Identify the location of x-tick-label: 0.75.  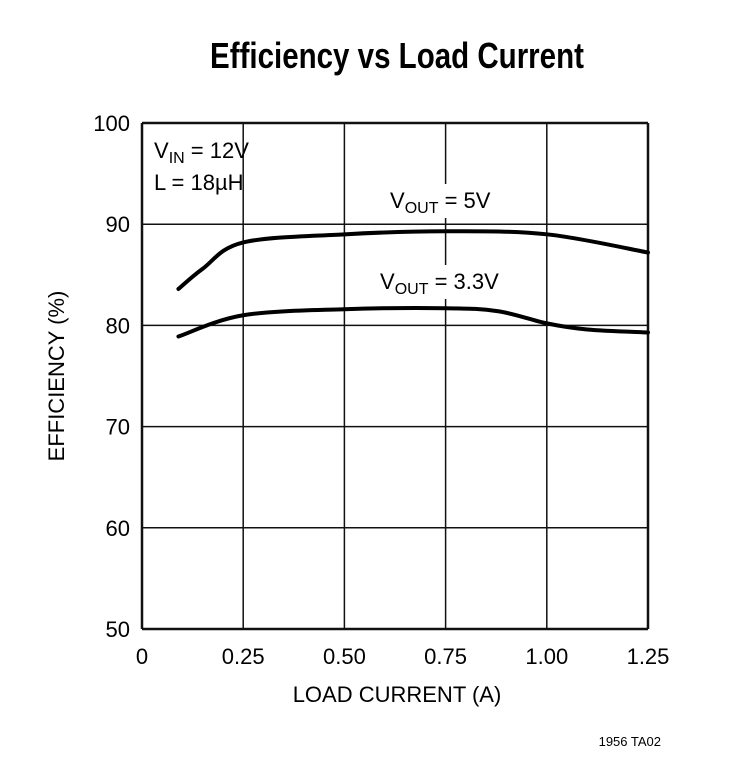
(445, 656).